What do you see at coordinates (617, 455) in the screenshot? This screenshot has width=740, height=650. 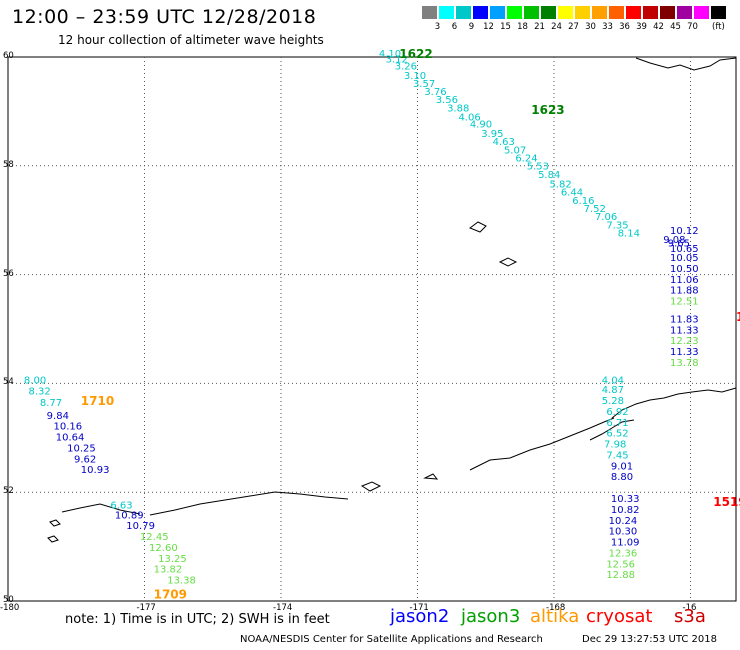 I see `wave-height-label: 7.45` at bounding box center [617, 455].